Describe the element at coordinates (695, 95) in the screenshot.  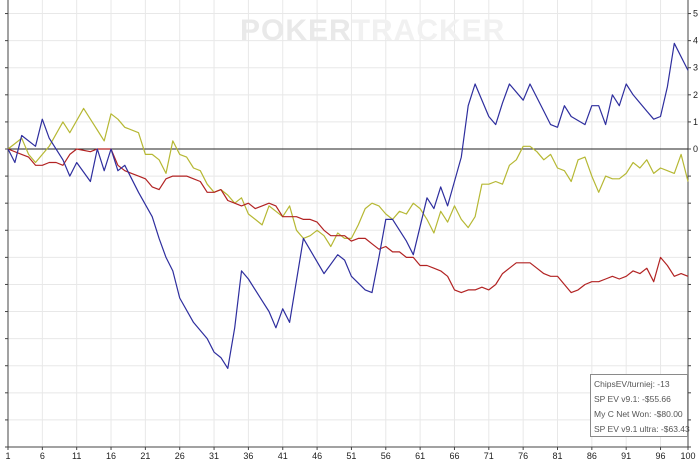
I see `y-tick-label: 2` at that location.